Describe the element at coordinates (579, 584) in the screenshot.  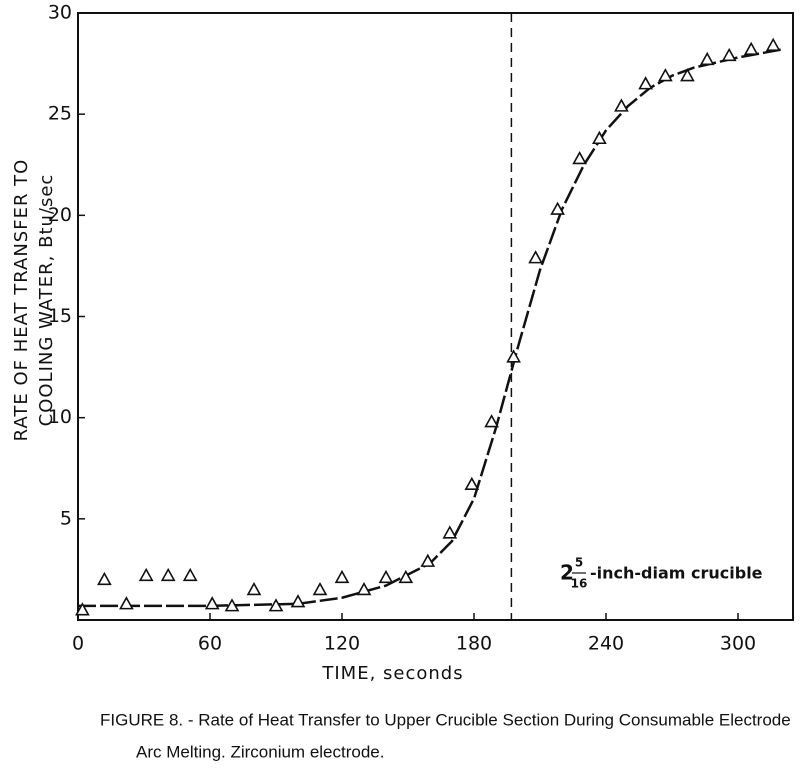
I see `annotation-denominator: 16` at that location.